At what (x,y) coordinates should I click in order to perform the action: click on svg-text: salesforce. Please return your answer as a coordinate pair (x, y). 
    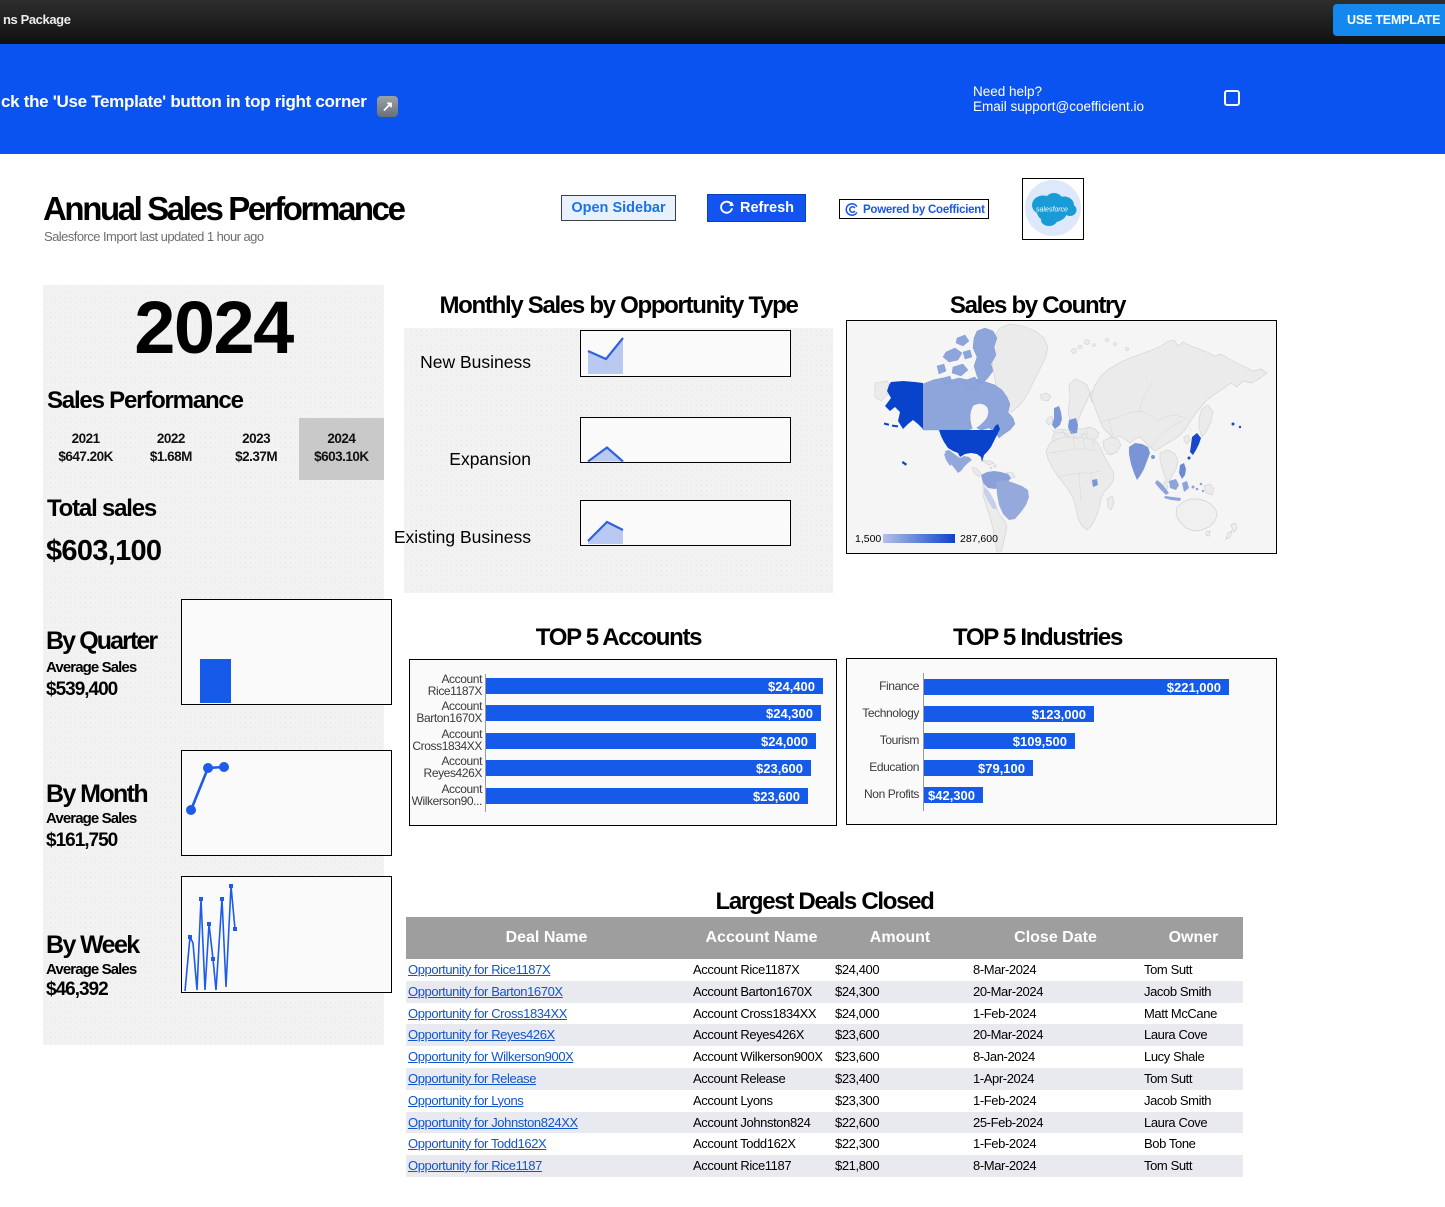
    Looking at the image, I should click on (1052, 210).